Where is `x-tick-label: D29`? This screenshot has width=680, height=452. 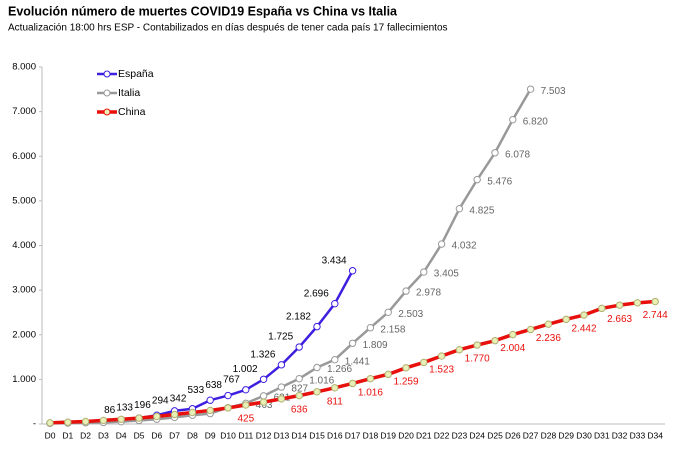 x-tick-label: D29 is located at coordinates (566, 435).